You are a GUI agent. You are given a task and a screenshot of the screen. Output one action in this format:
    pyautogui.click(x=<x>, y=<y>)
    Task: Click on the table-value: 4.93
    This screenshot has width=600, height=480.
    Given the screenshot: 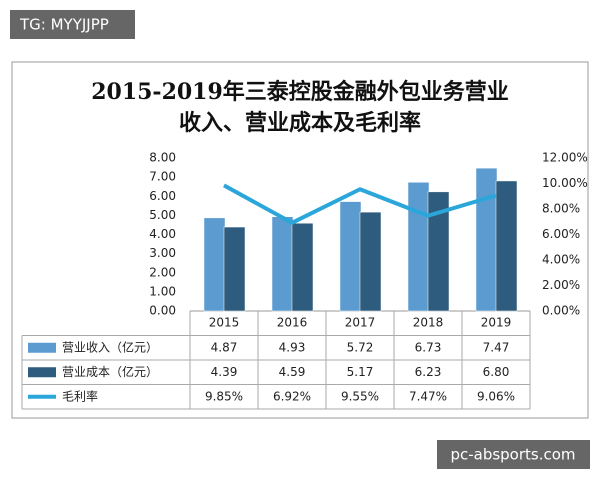 What is the action you would take?
    pyautogui.click(x=292, y=347)
    